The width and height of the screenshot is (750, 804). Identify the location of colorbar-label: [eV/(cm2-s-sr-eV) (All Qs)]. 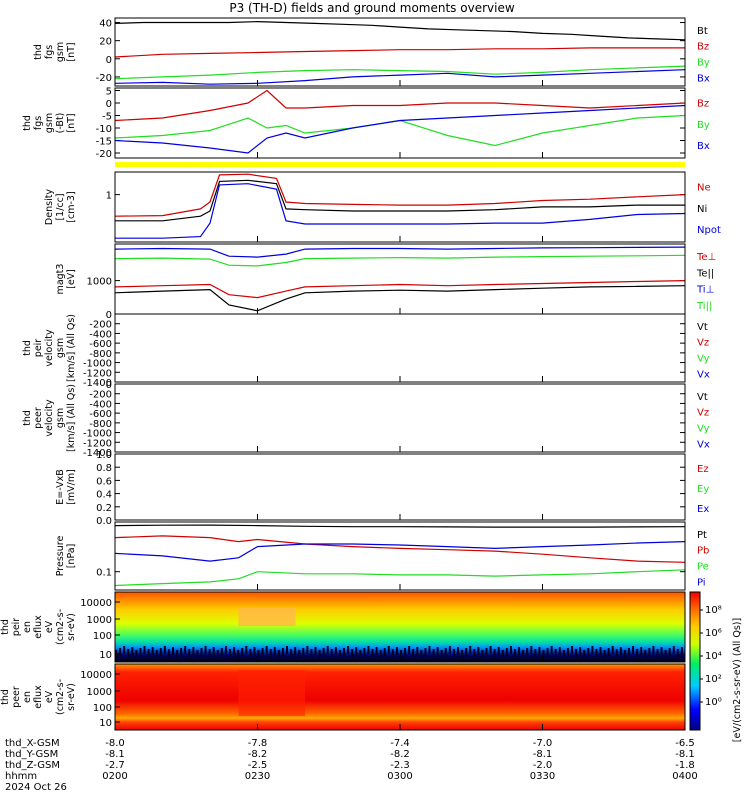
(737, 680).